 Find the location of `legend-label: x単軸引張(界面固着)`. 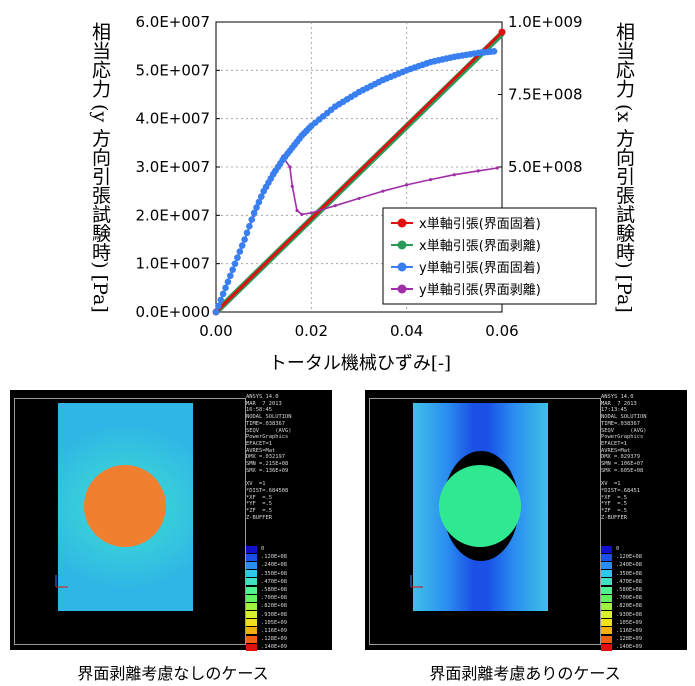

legend-label: x単軸引張(界面固着) is located at coordinates (480, 224).